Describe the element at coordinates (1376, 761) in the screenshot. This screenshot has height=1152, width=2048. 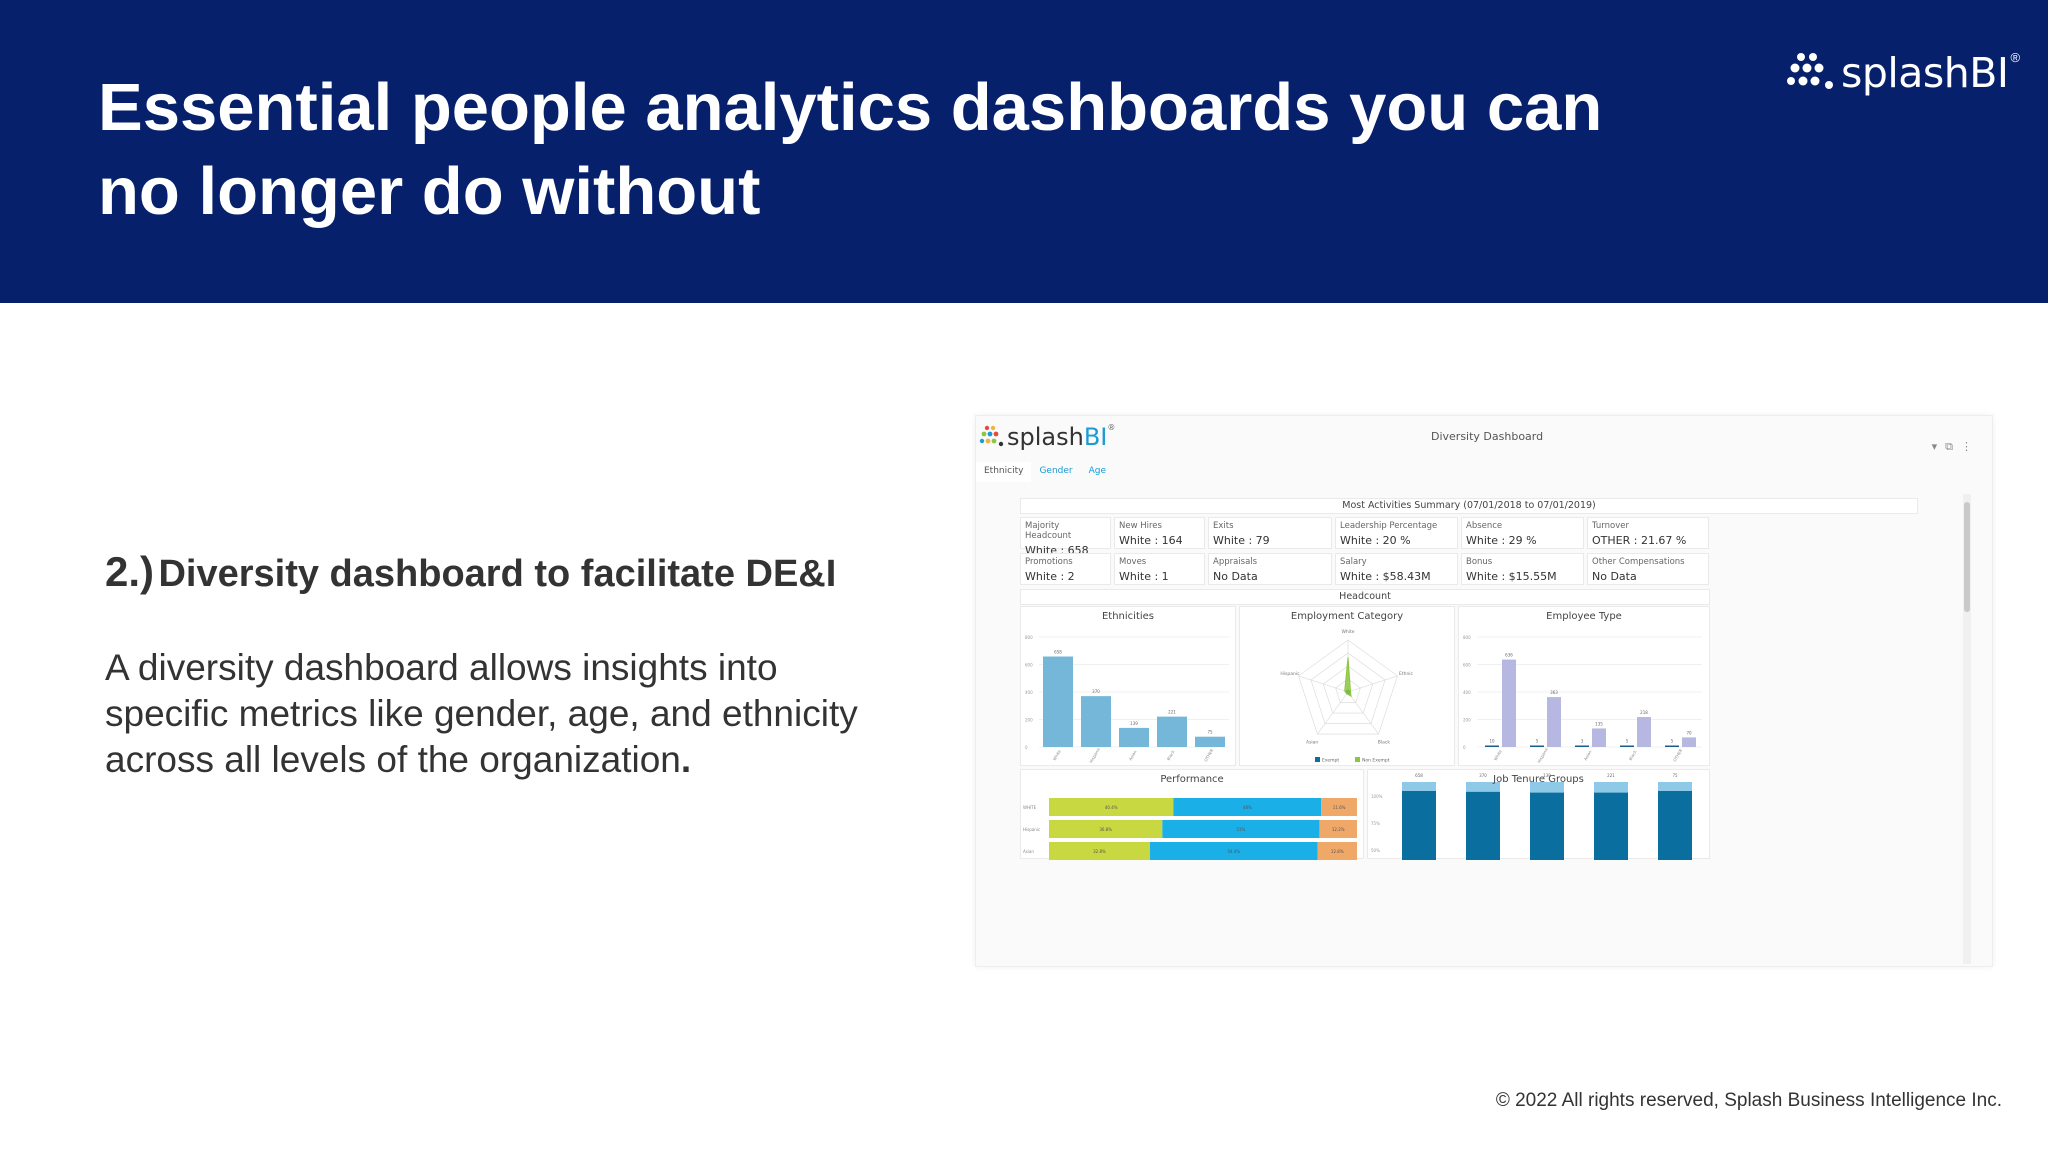
I see `legend-label: Non Exempt` at that location.